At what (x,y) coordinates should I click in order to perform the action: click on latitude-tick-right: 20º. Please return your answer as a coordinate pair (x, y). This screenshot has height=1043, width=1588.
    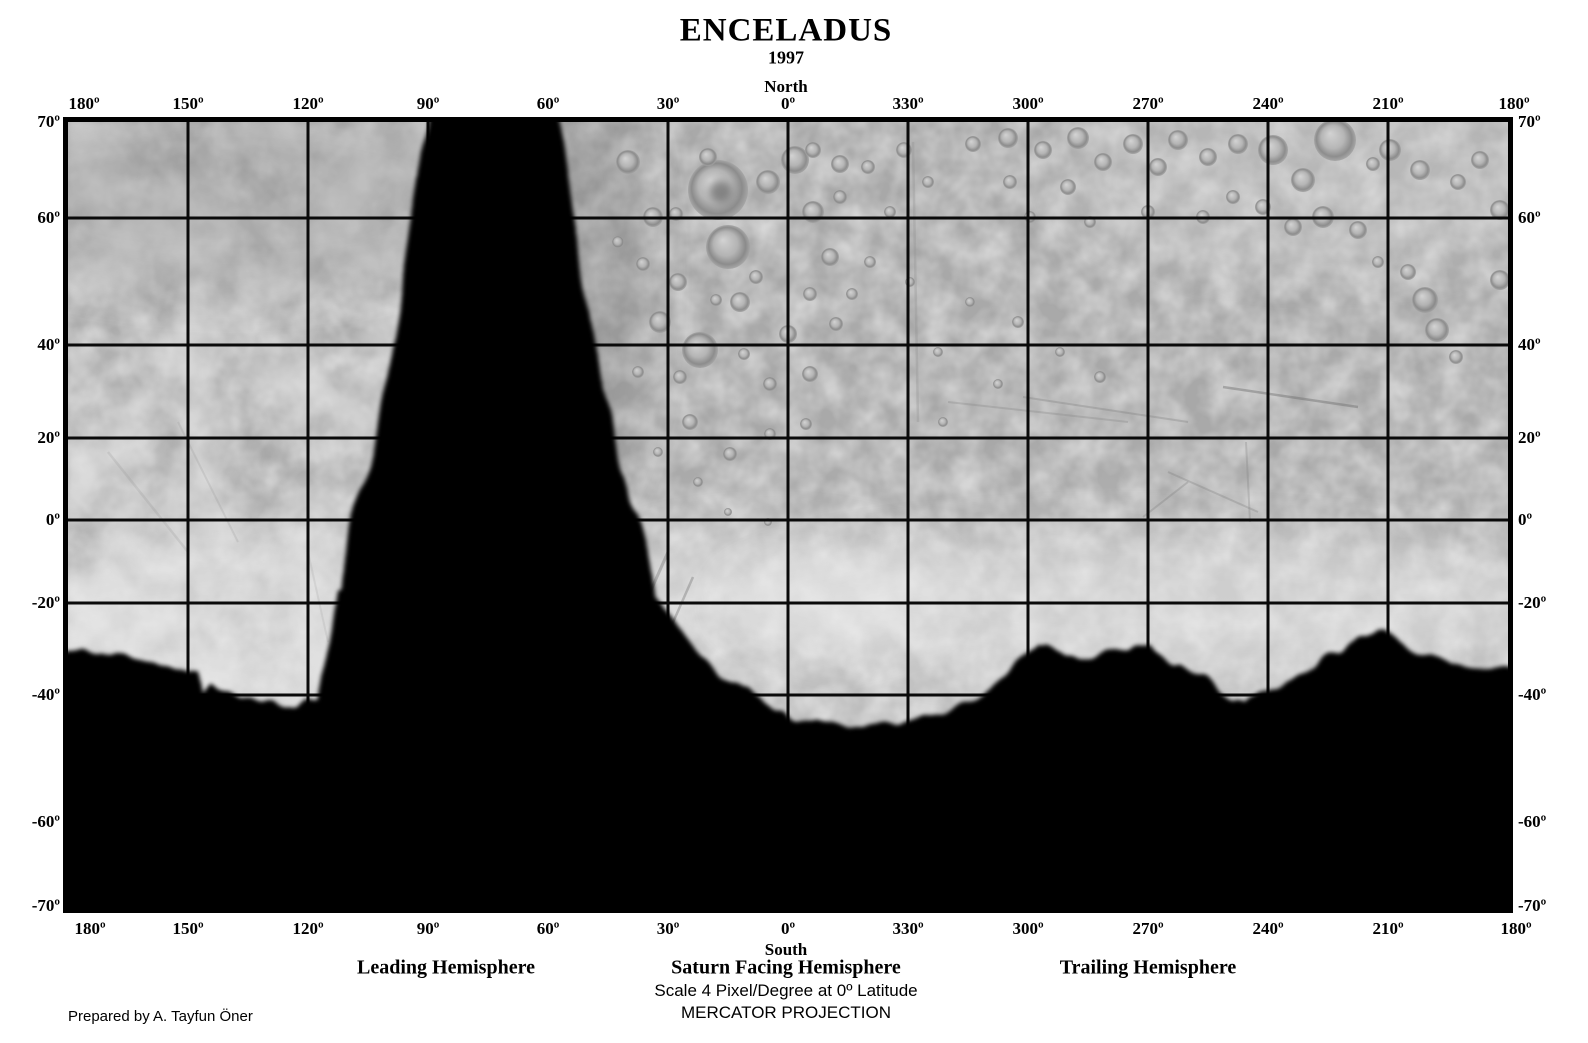
    Looking at the image, I should click on (1529, 437).